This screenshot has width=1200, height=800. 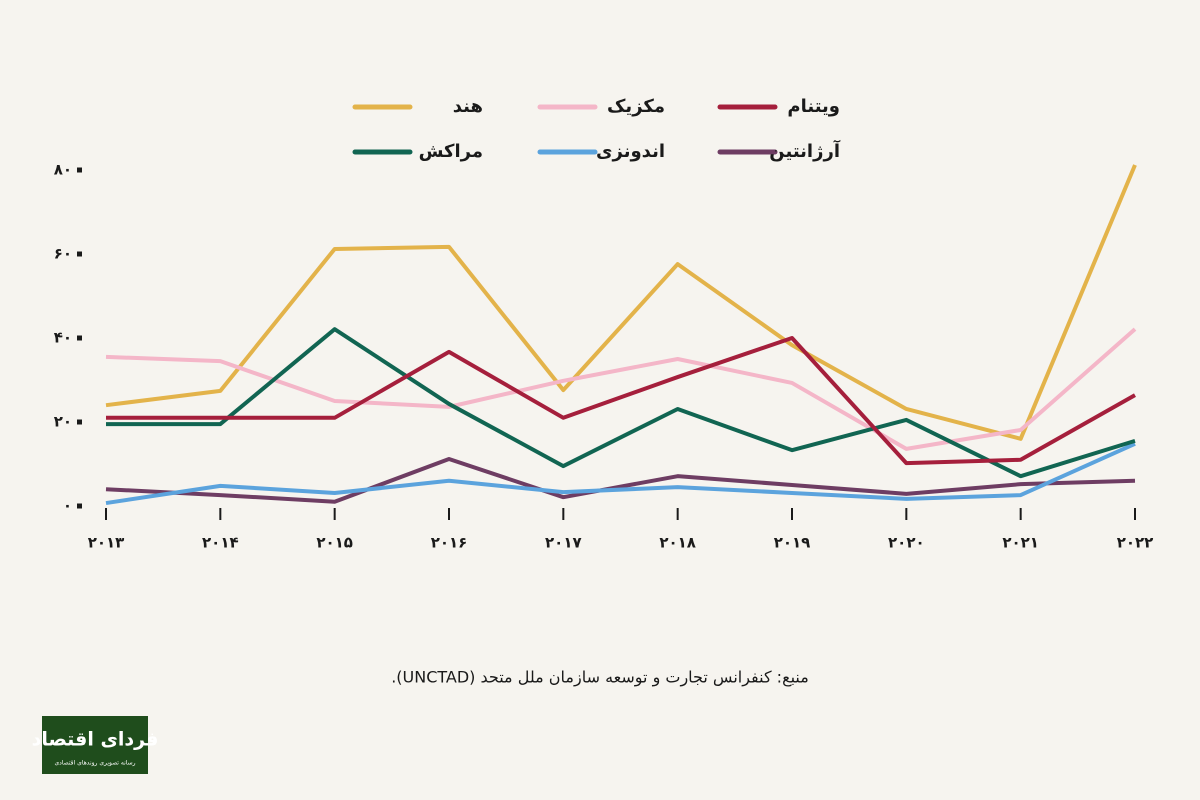 What do you see at coordinates (94, 763) in the screenshot?
I see `logo-subtitle: رسانه تصویری روندهای اقتصادی` at bounding box center [94, 763].